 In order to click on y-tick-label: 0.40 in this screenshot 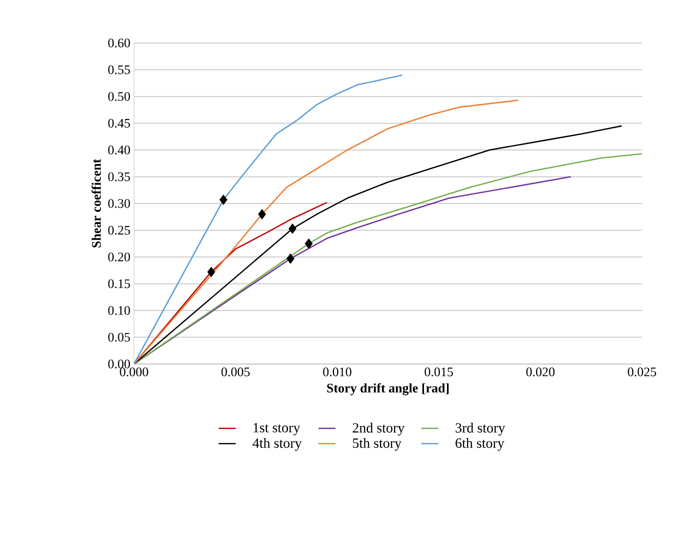, I will do `click(119, 150)`.